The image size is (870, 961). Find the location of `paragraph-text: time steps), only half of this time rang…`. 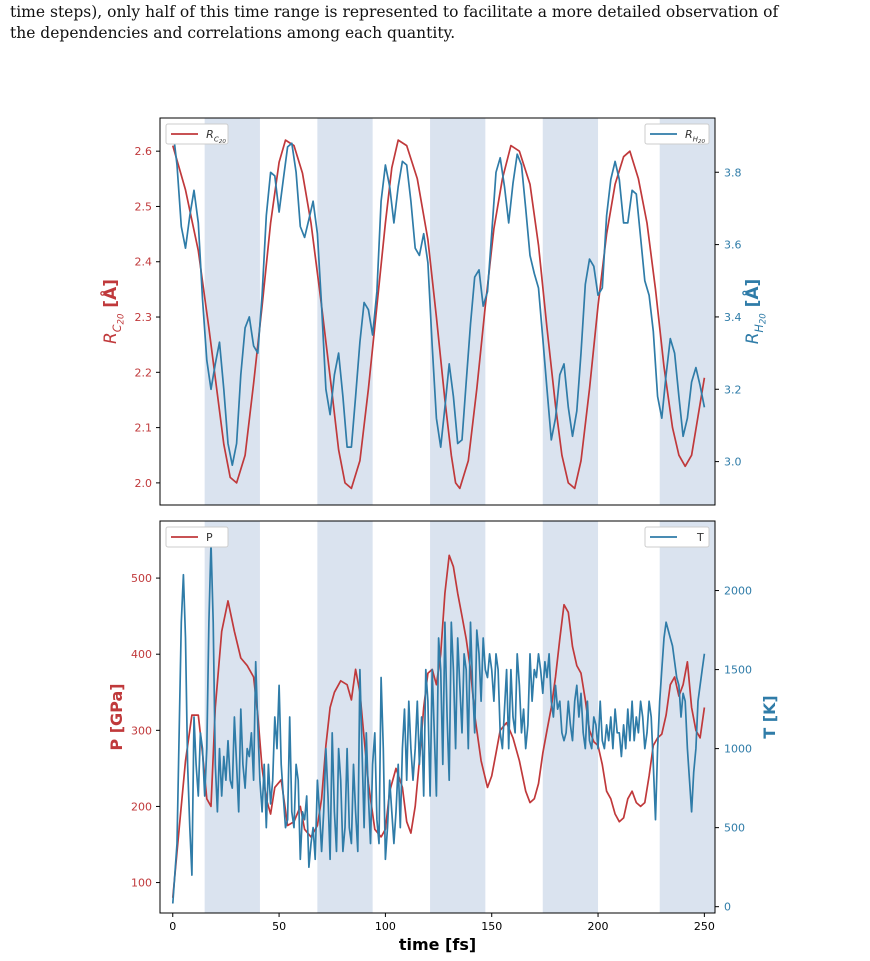

paragraph-text: time steps), only half of this time rang… is located at coordinates (437, 23).